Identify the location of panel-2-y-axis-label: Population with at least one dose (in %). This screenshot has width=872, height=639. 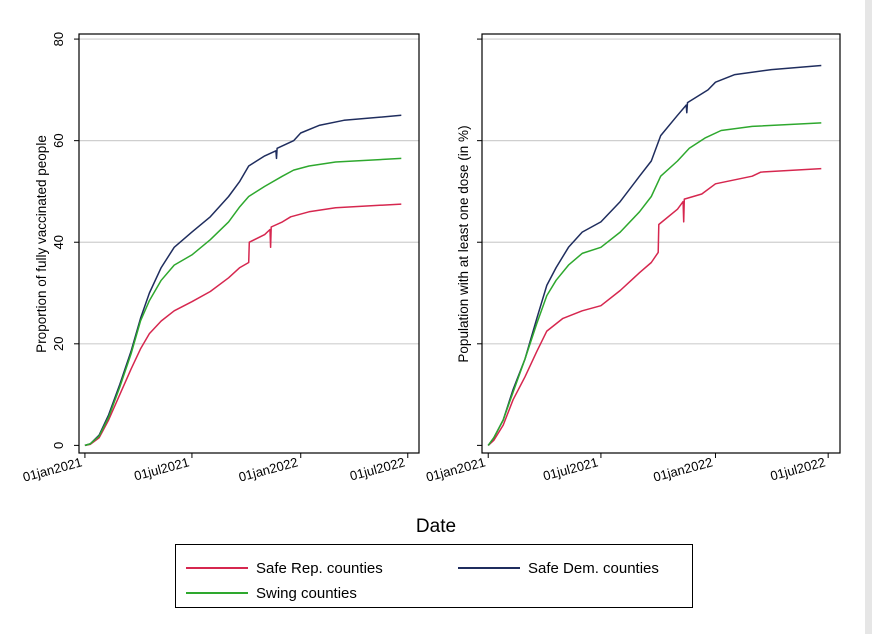
(463, 243).